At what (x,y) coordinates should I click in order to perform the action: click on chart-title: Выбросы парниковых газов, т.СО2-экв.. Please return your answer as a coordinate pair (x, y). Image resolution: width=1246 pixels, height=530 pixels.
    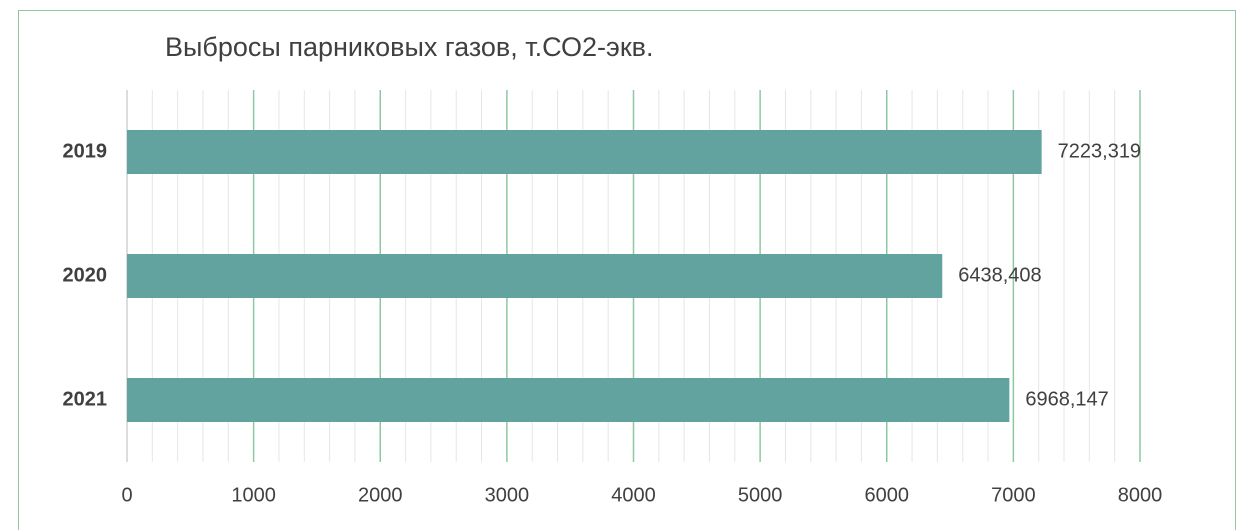
    Looking at the image, I should click on (409, 47).